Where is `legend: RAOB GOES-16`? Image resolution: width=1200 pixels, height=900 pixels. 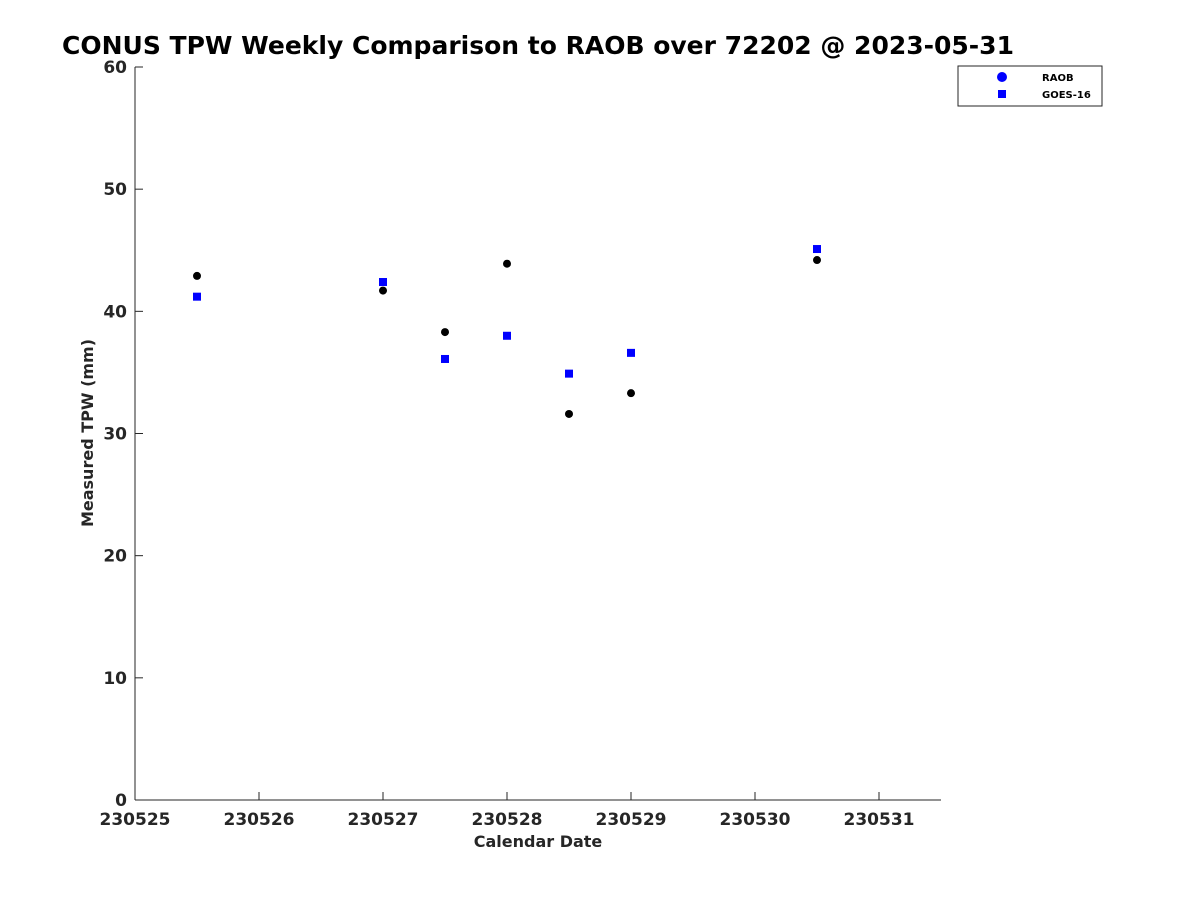
legend: RAOB GOES-16 is located at coordinates (1030, 86).